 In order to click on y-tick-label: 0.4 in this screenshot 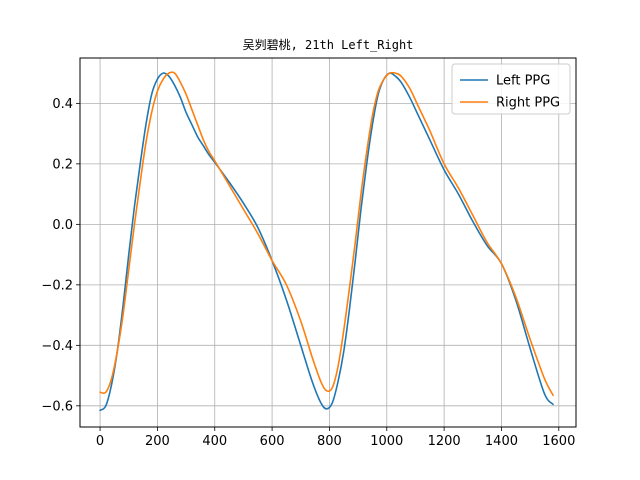, I will do `click(62, 104)`.